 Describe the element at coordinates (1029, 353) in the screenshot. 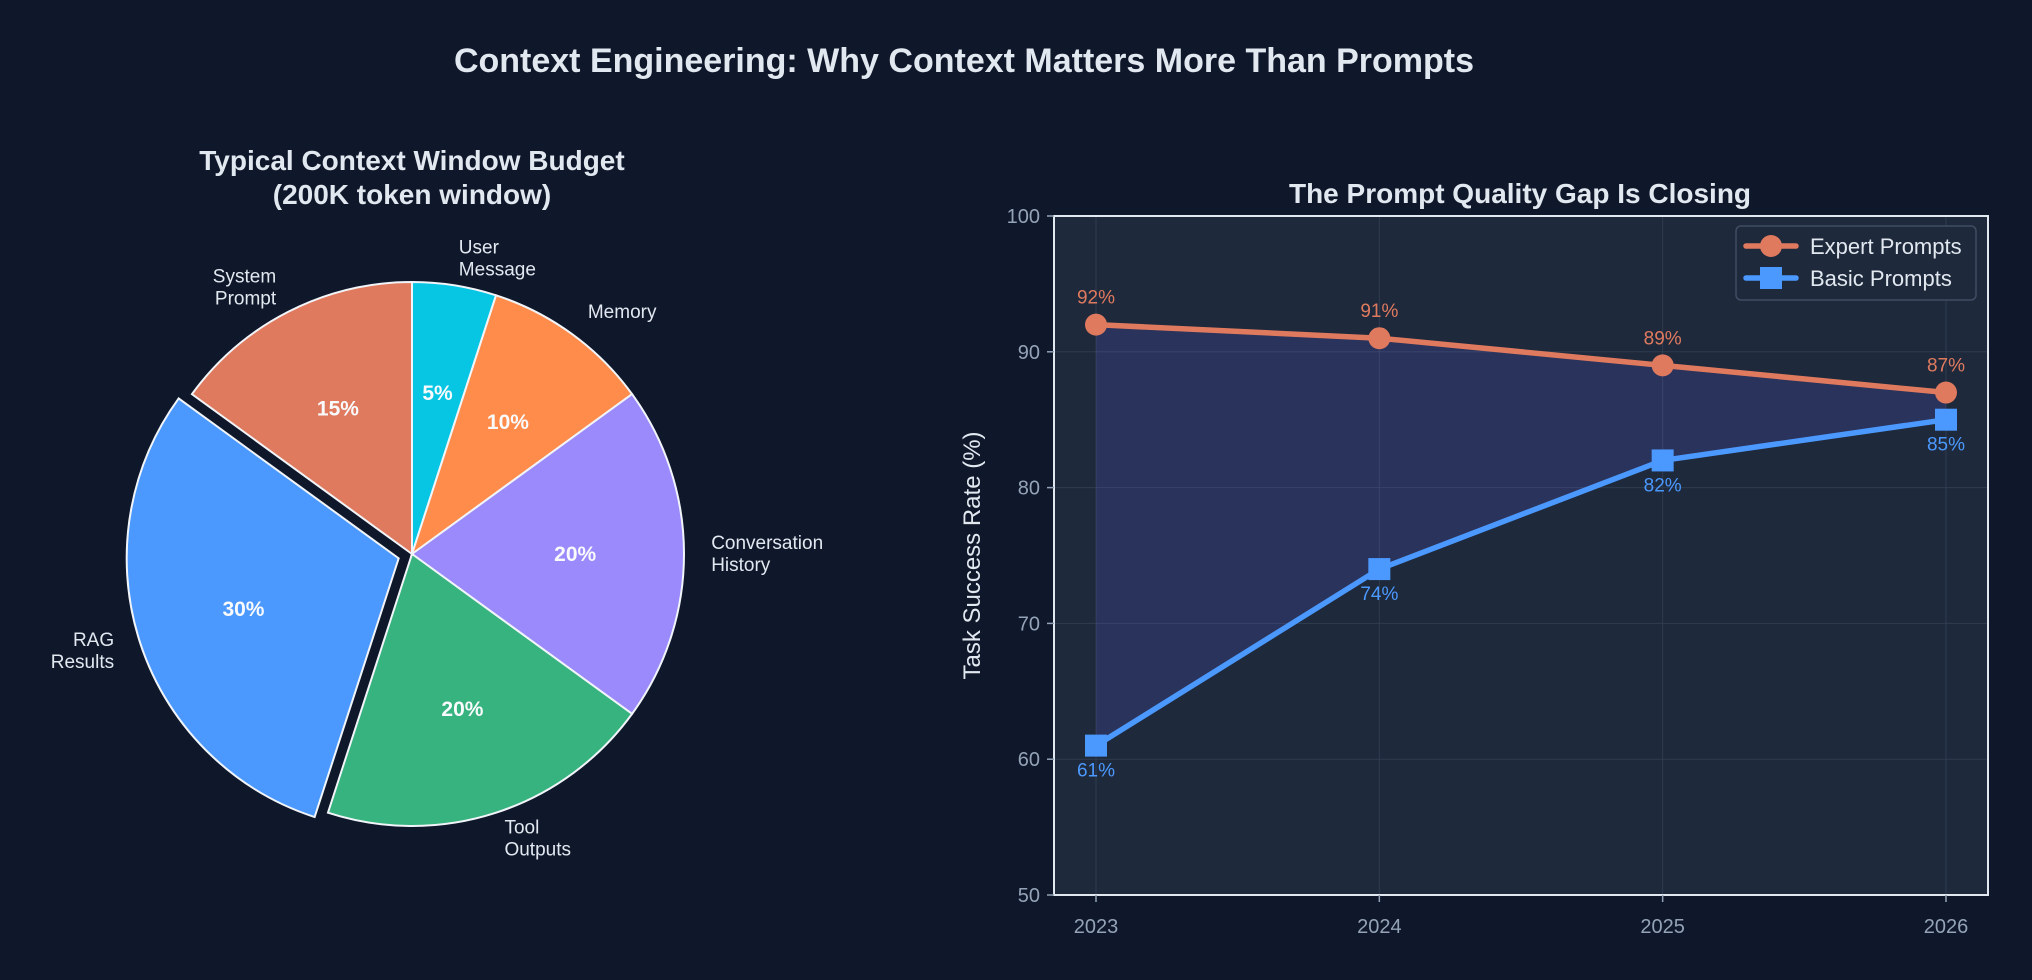

I see `y-tick-label: 90` at that location.